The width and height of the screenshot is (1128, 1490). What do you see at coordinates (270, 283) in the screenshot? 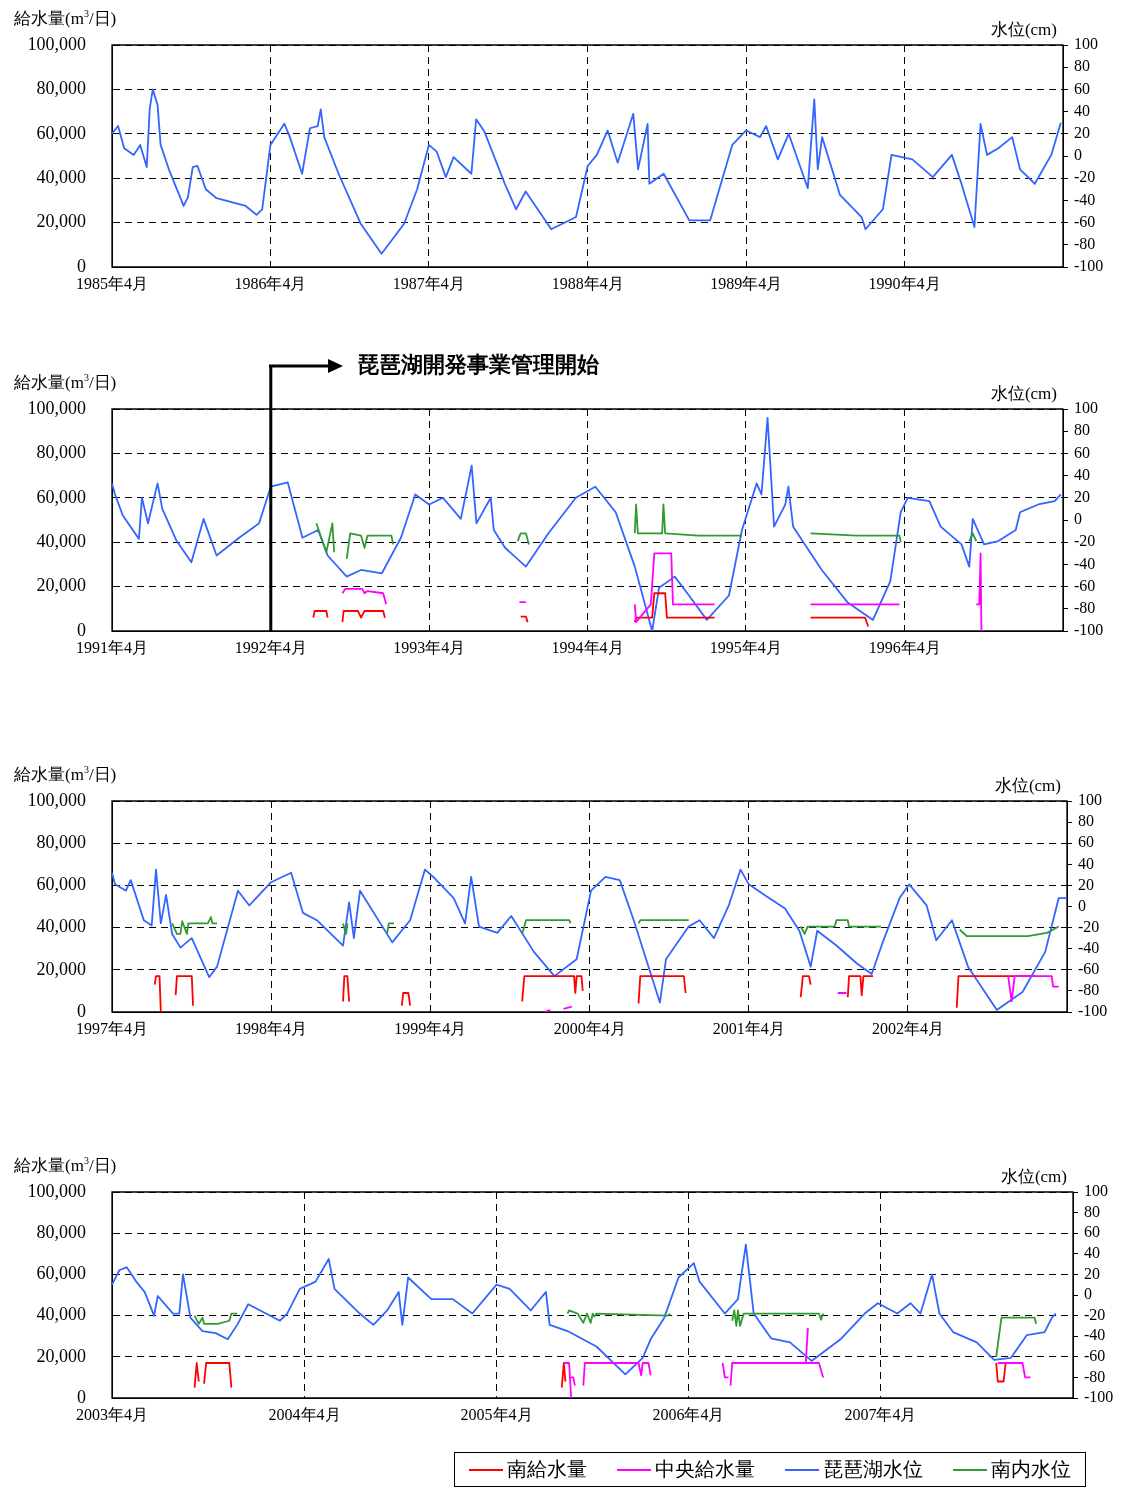
I see `x-tick-label: 1986年4月` at bounding box center [270, 283].